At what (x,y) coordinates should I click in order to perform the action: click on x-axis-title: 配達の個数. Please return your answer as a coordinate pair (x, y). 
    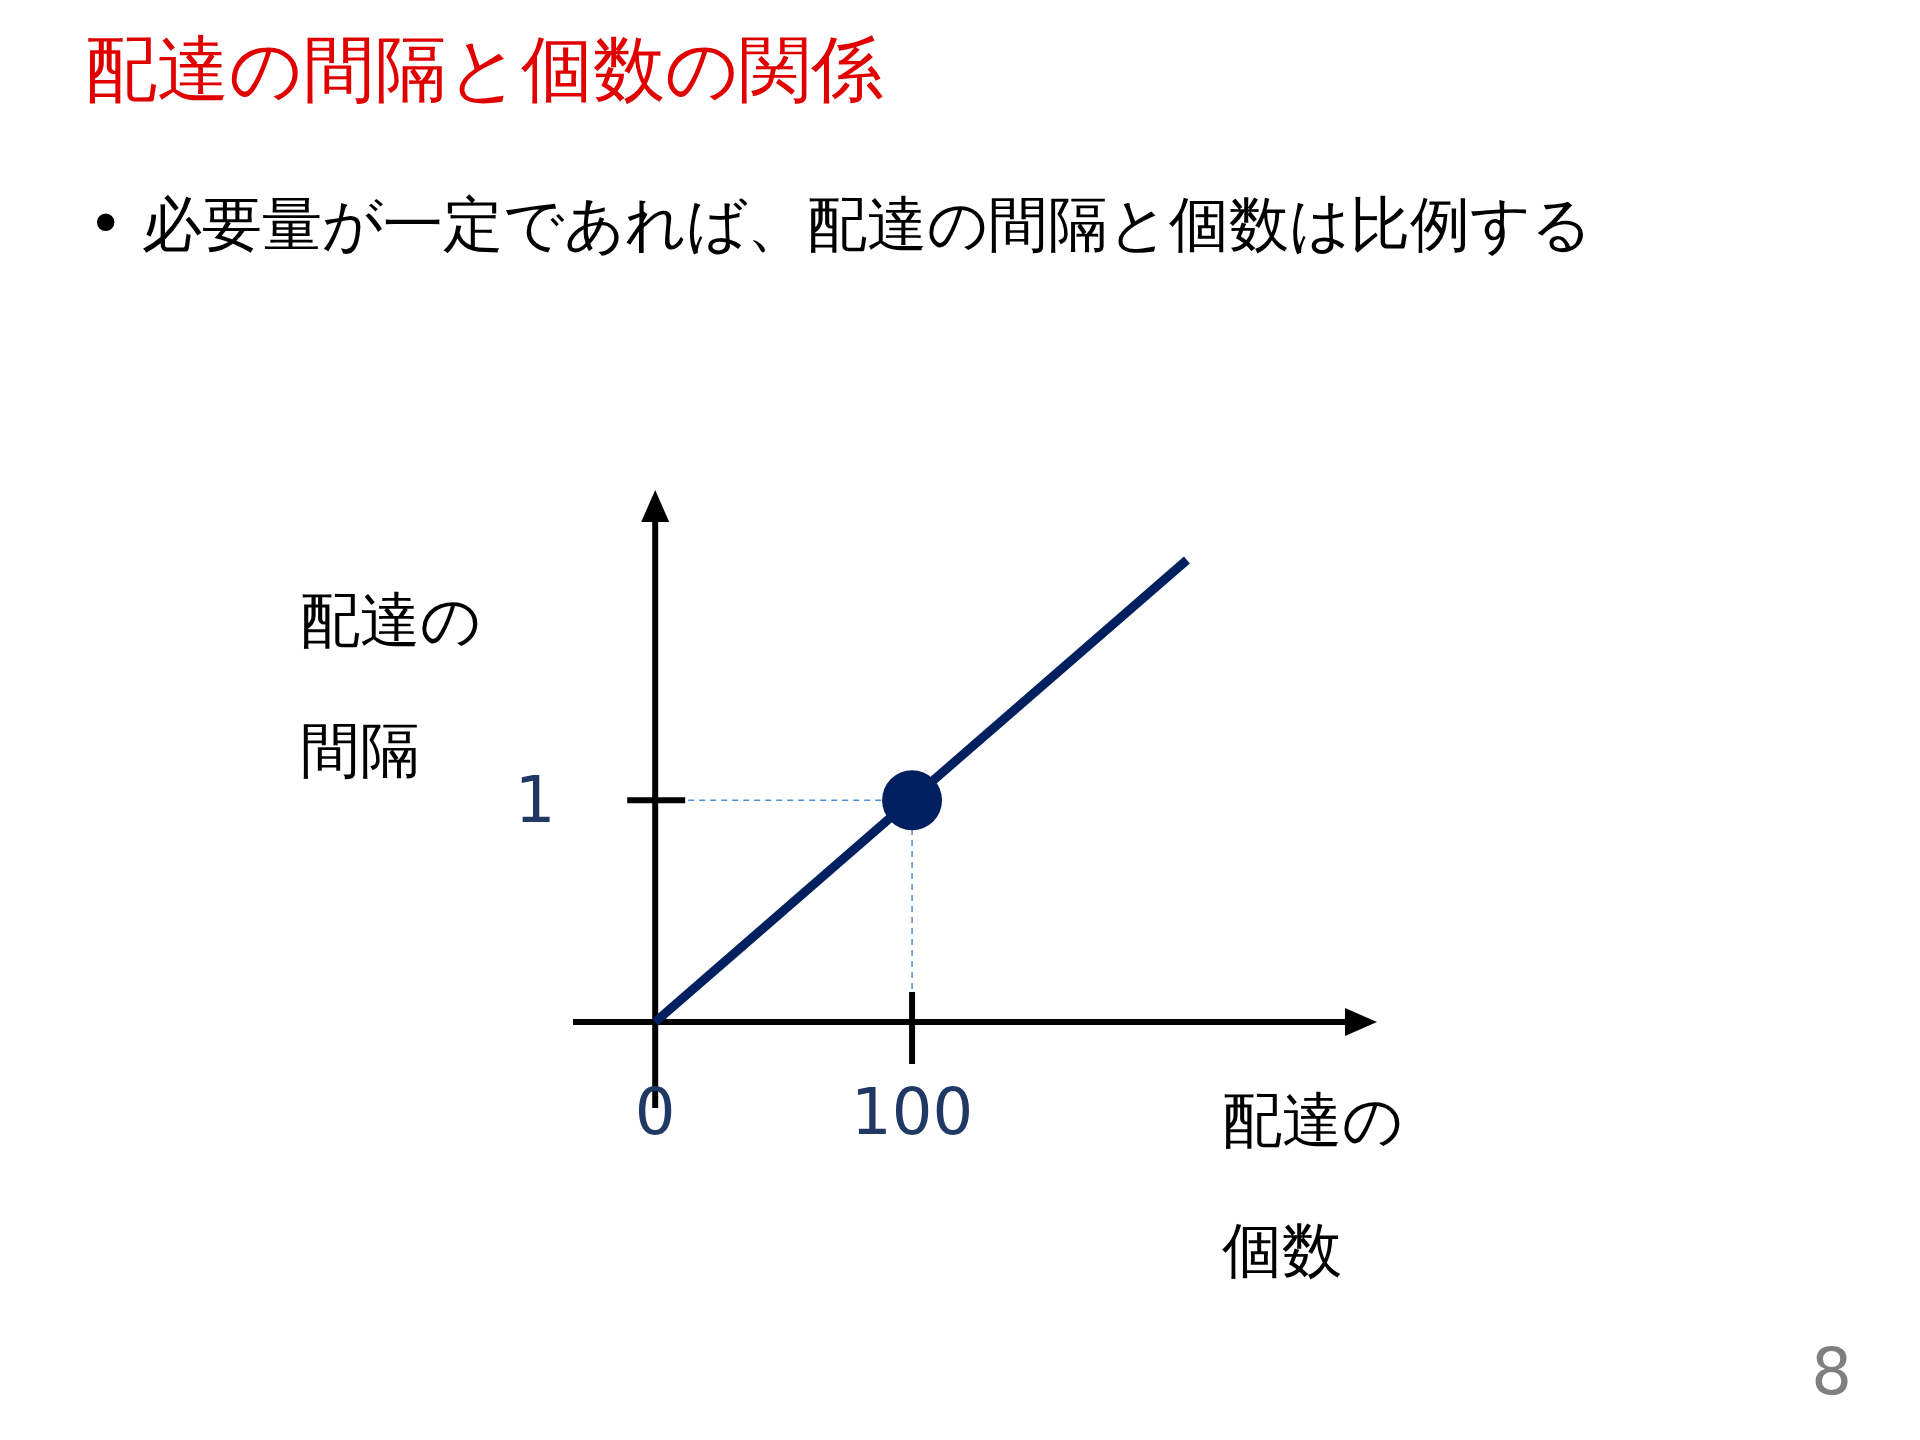
    Looking at the image, I should click on (1313, 1185).